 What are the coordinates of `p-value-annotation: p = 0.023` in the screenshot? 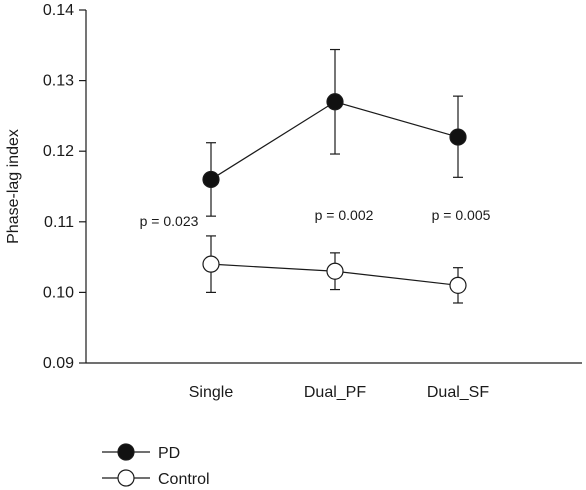 It's located at (169, 221).